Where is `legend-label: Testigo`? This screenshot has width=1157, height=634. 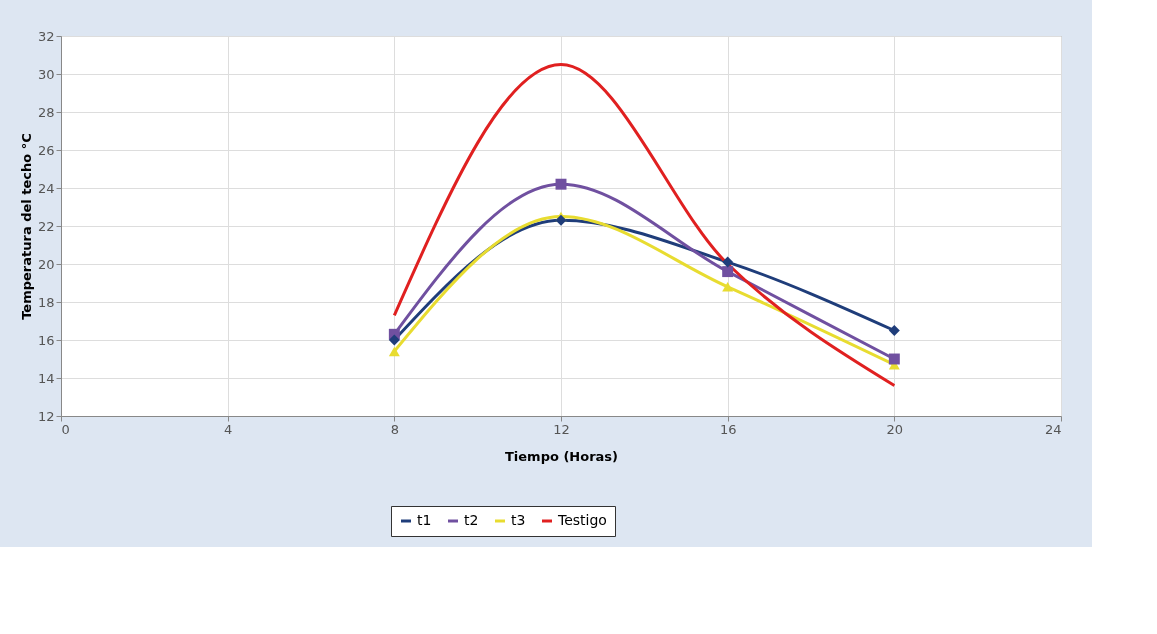
legend-label: Testigo is located at coordinates (582, 520).